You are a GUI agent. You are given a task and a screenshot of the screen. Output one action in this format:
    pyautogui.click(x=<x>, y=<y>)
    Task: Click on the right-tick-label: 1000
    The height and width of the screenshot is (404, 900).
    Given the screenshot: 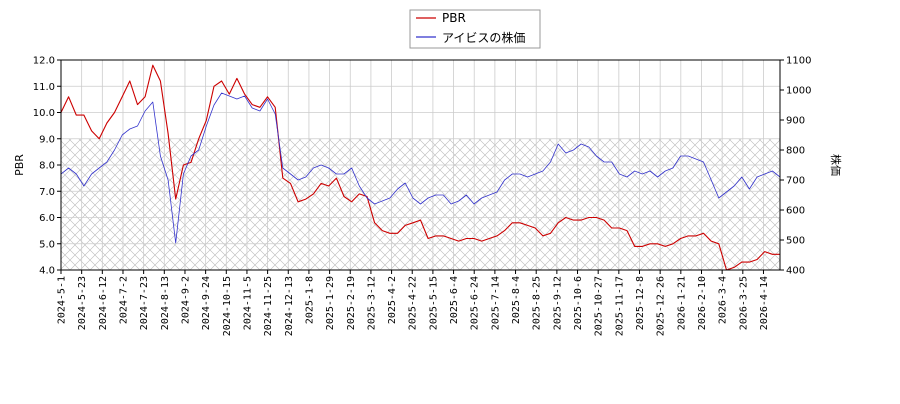 What is the action you would take?
    pyautogui.click(x=798, y=91)
    